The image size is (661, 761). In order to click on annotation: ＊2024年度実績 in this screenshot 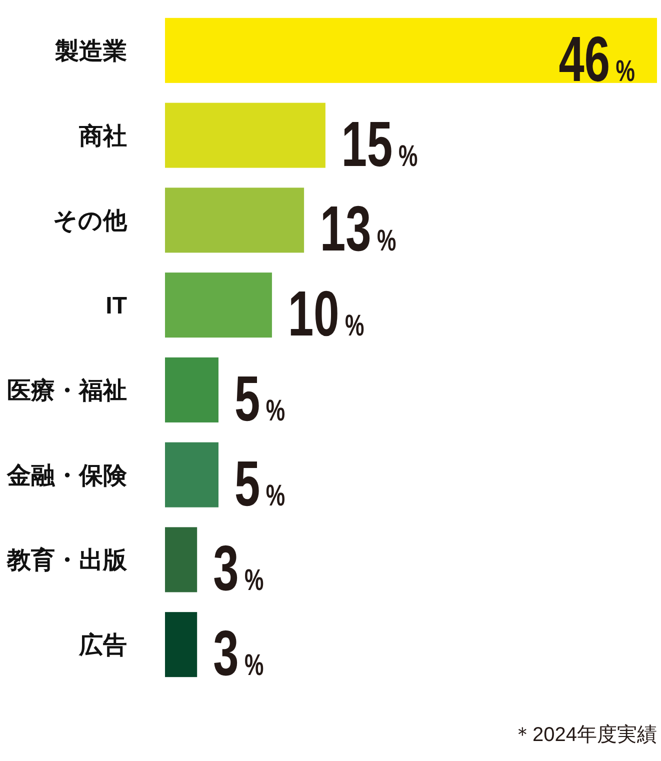, I will do `click(584, 735)`.